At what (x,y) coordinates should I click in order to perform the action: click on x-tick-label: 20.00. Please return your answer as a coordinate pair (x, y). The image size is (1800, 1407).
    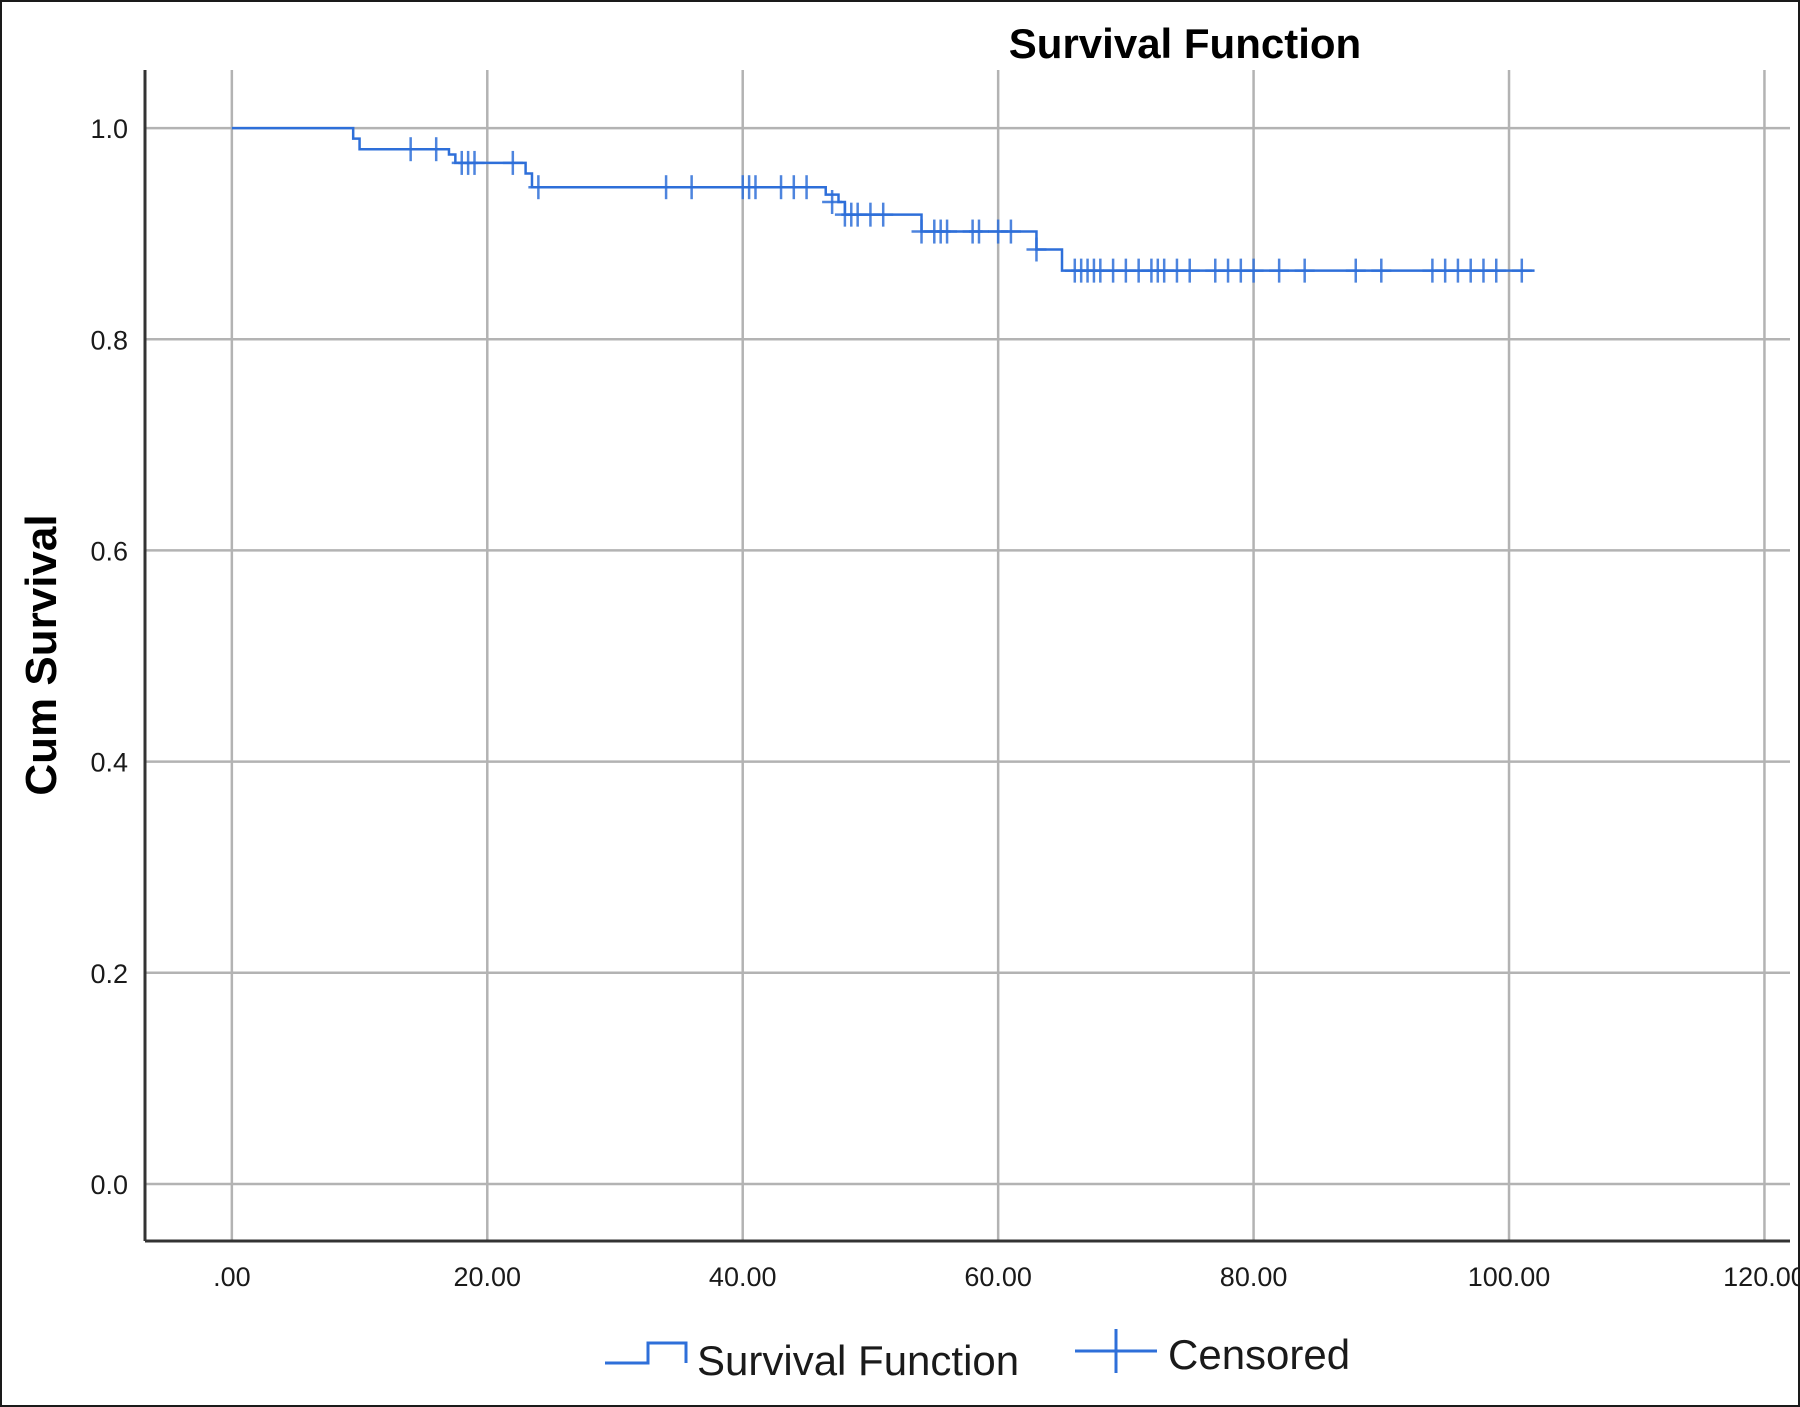
    Looking at the image, I should click on (487, 1277).